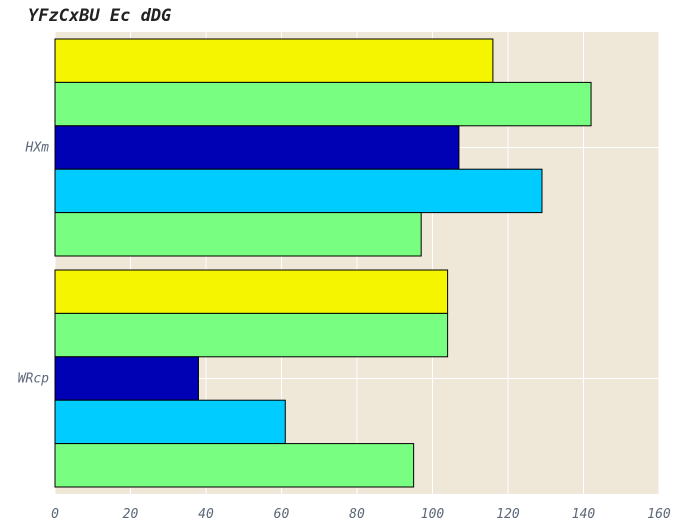 The width and height of the screenshot is (684, 532). I want to click on x-tick-label: 120, so click(508, 514).